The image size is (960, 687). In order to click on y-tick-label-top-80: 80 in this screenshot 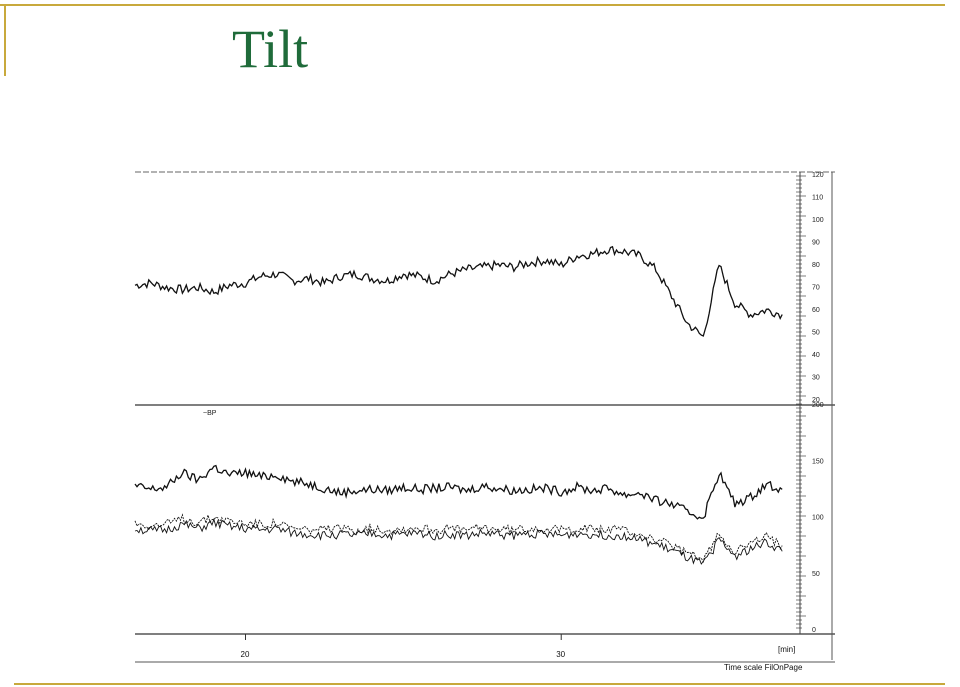, I will do `click(816, 265)`.